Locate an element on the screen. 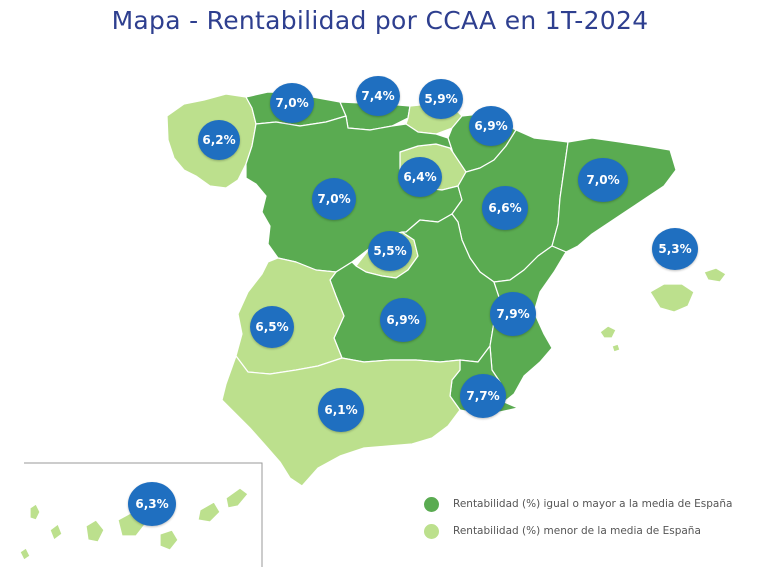  value-badge-andalucia: 6,1% is located at coordinates (341, 410).